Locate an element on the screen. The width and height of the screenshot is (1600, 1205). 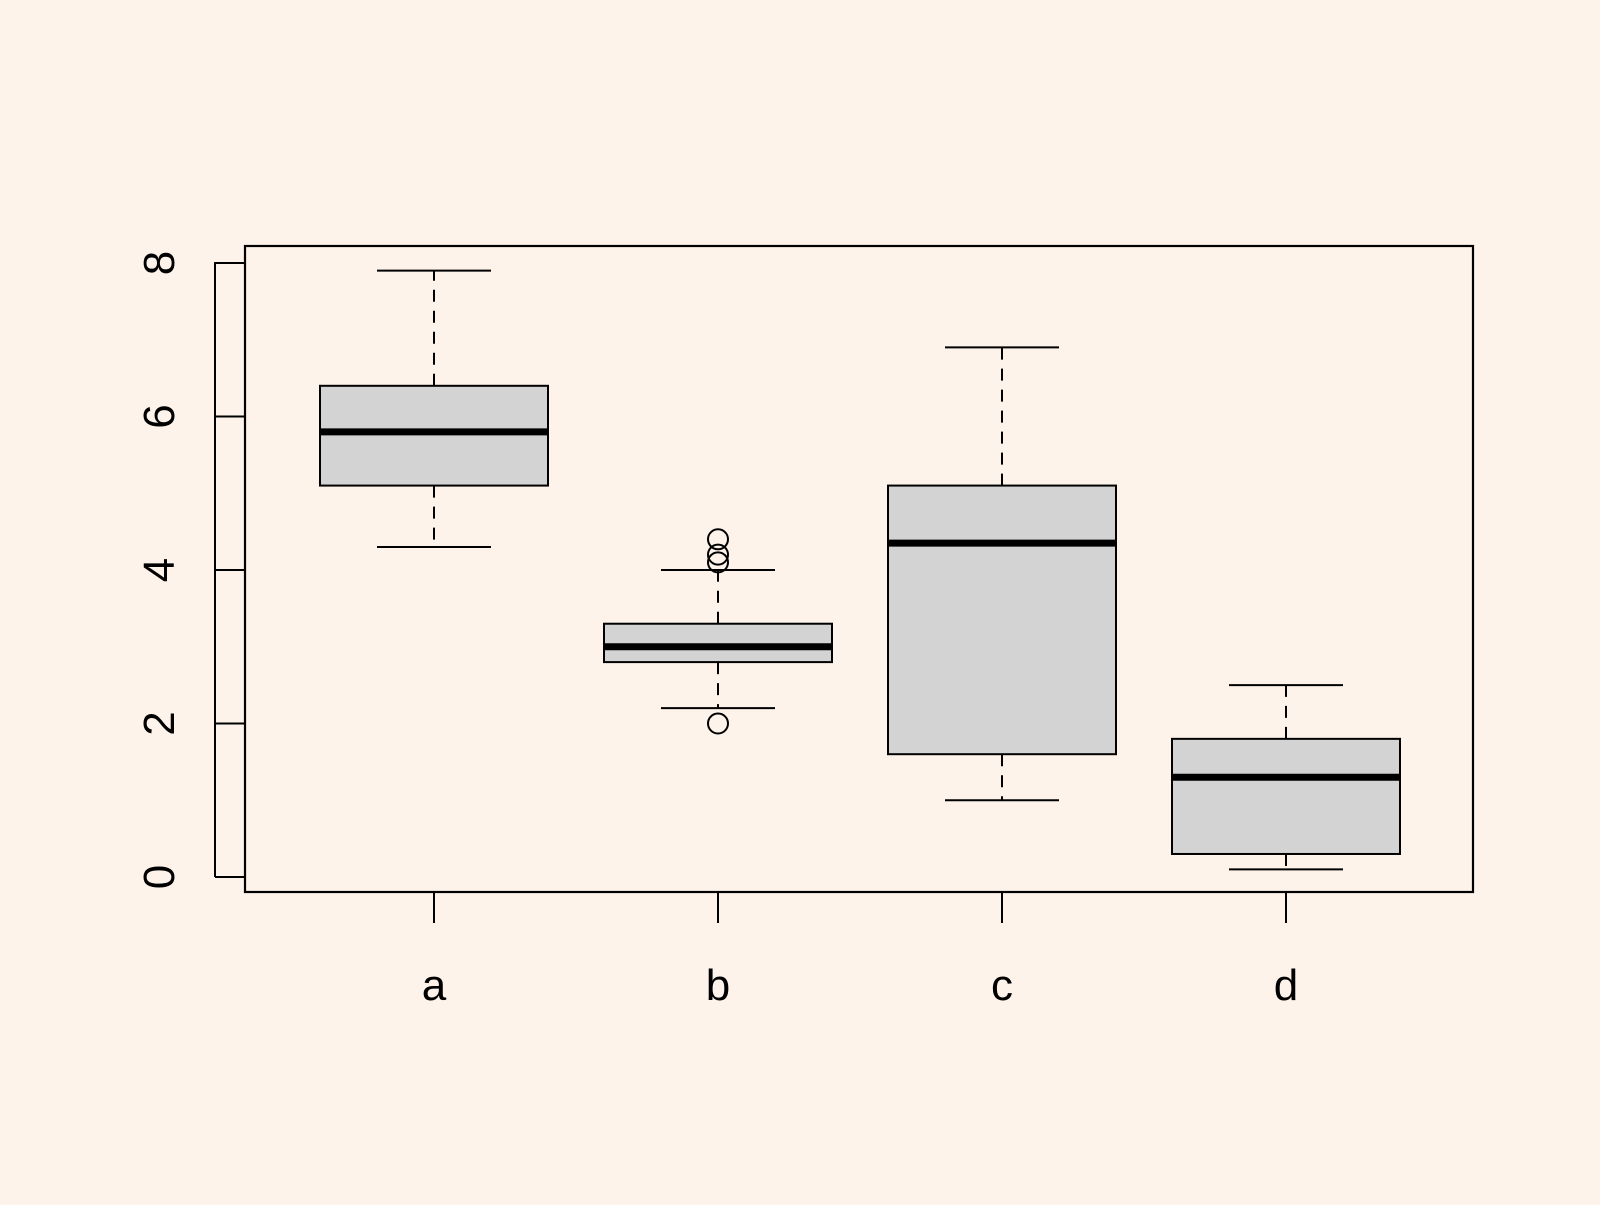
box-group-c is located at coordinates (1002, 574).